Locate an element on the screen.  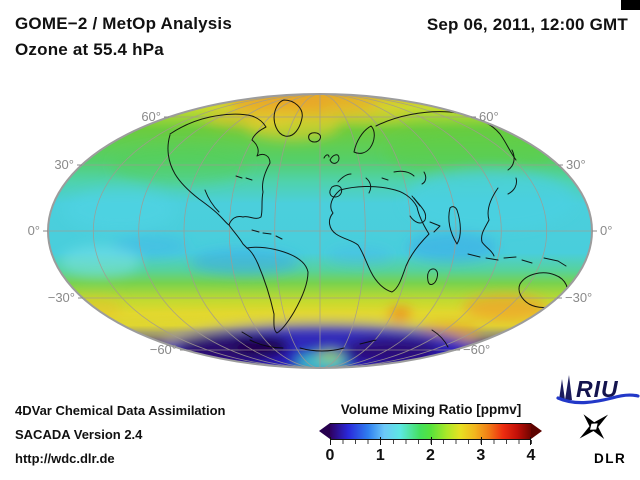
figure-subtitle: Ozone at 55.4 hPa is located at coordinates (89, 49).